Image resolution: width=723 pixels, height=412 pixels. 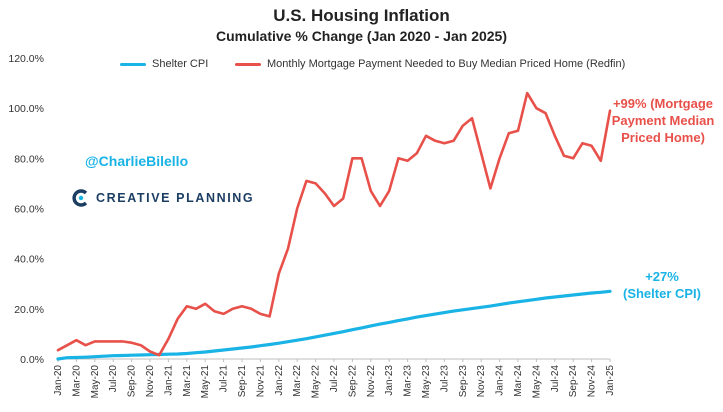 What do you see at coordinates (426, 382) in the screenshot?
I see `x-tick-label: May-23` at bounding box center [426, 382].